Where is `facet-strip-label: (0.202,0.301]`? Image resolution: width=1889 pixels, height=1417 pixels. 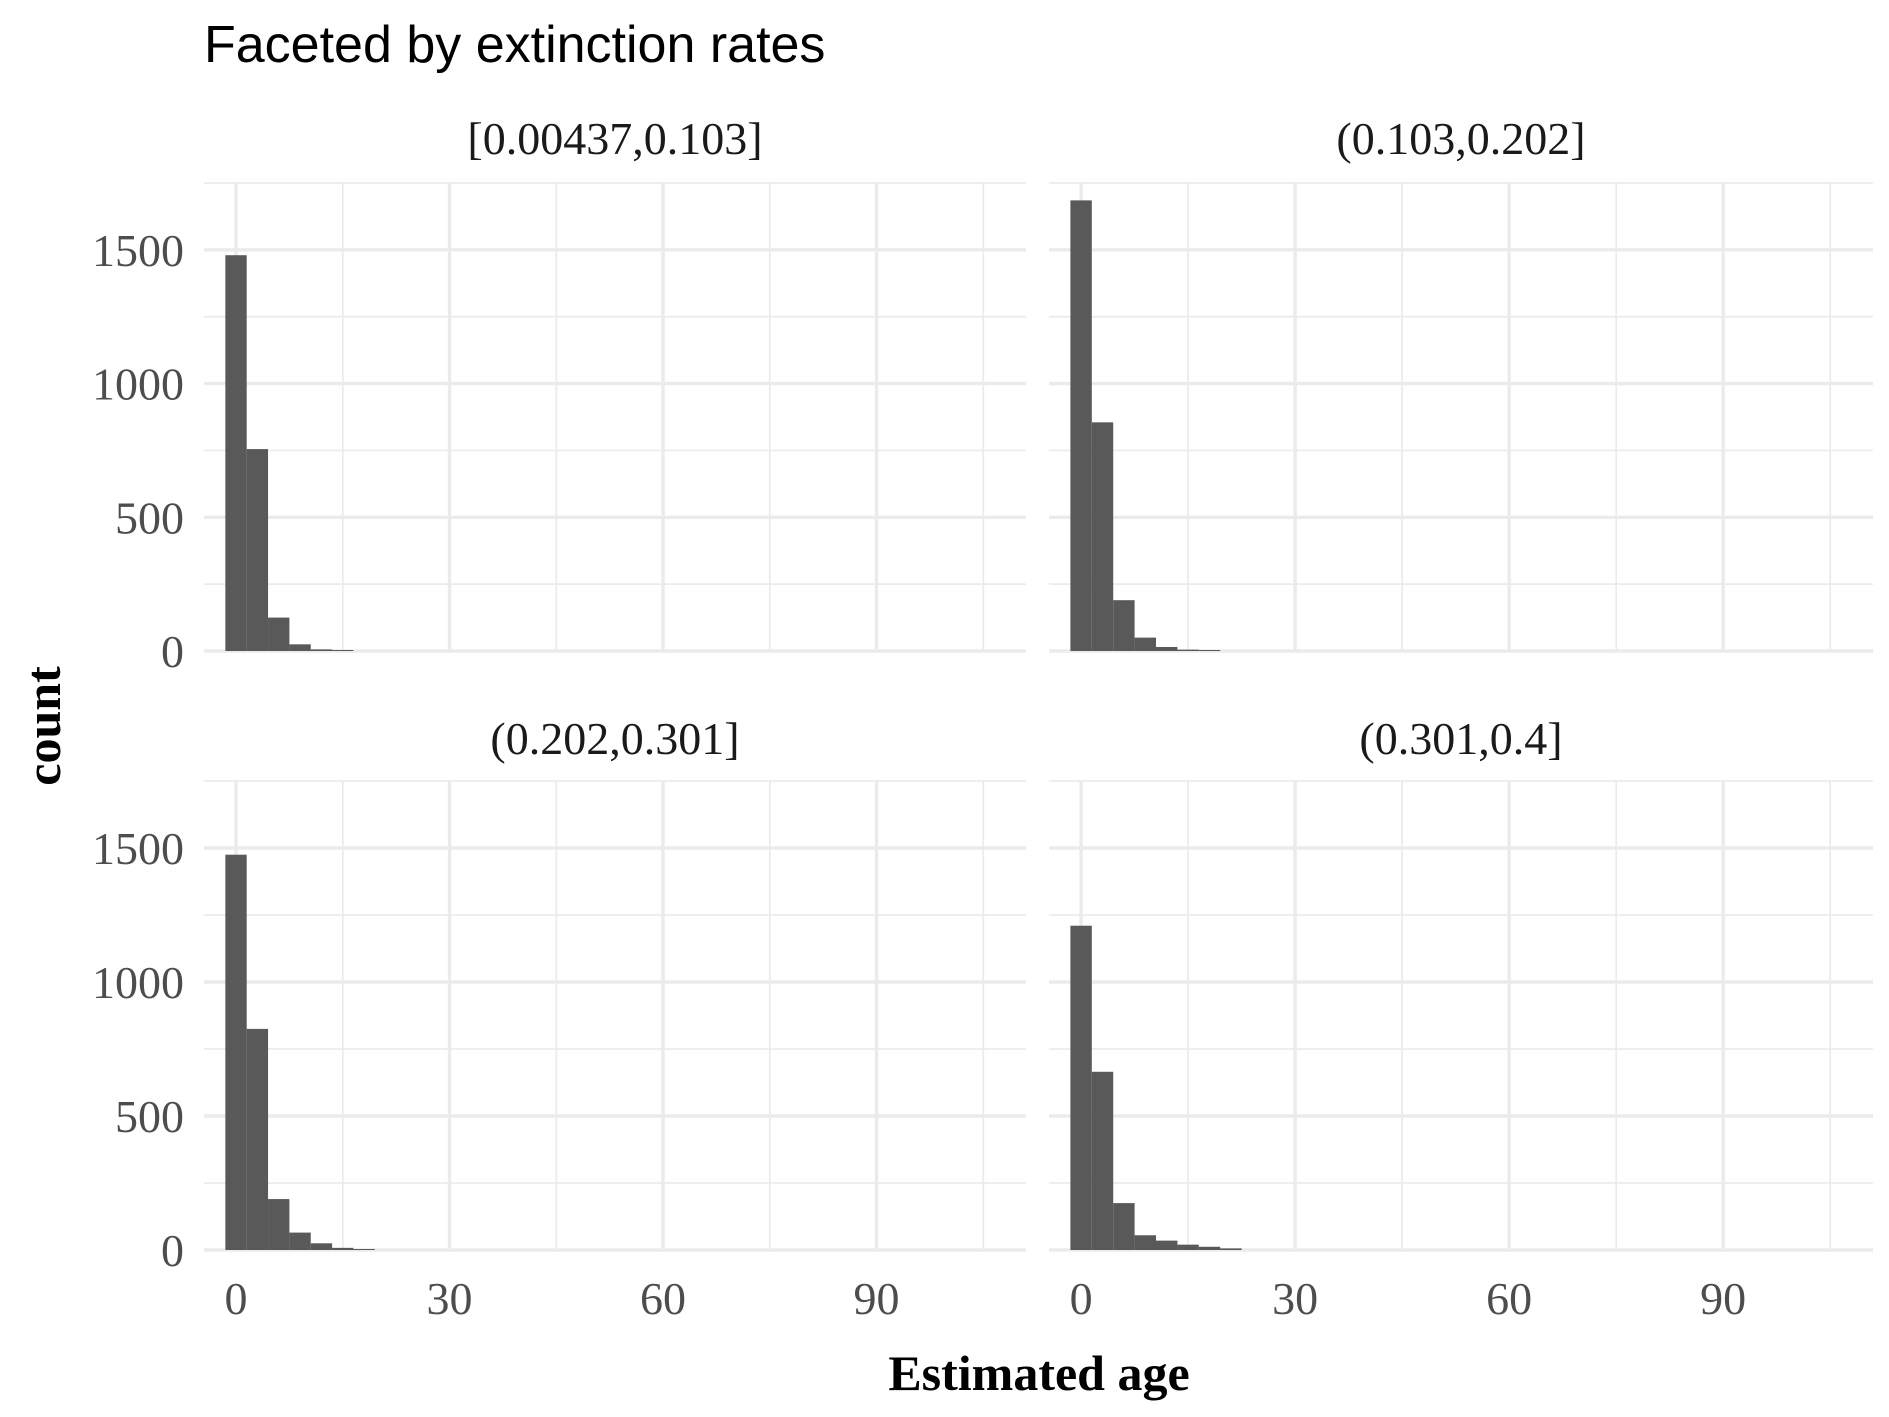
facet-strip-label: (0.202,0.301] is located at coordinates (614, 738).